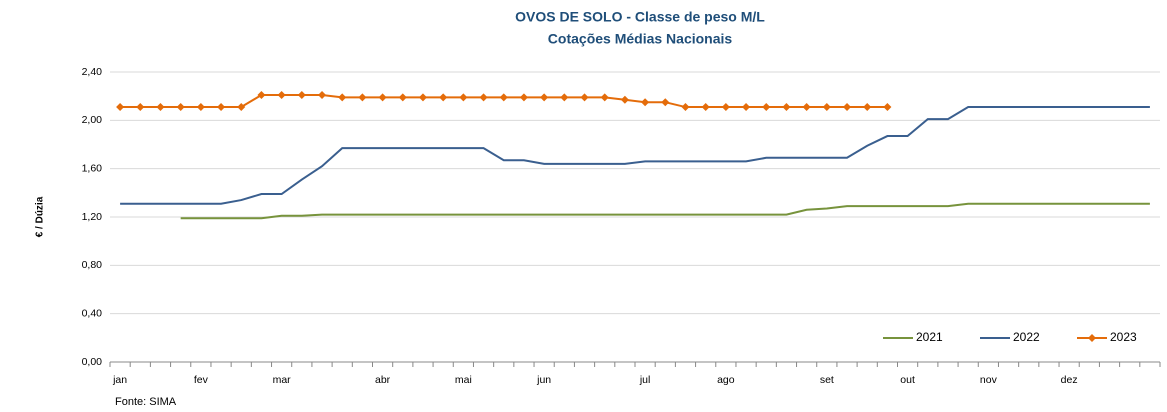 The image size is (1167, 412). I want to click on legend-label: 2023, so click(1123, 337).